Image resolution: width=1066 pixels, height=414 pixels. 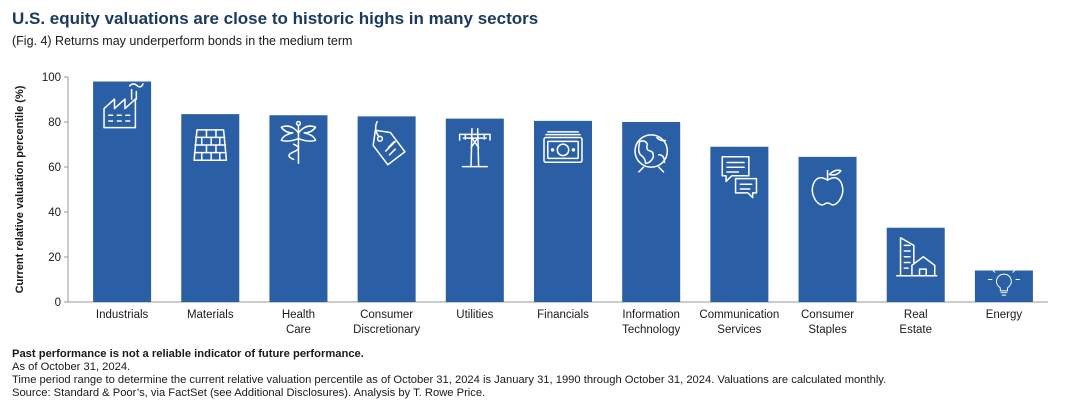 What do you see at coordinates (123, 106) in the screenshot?
I see `factory-icon` at bounding box center [123, 106].